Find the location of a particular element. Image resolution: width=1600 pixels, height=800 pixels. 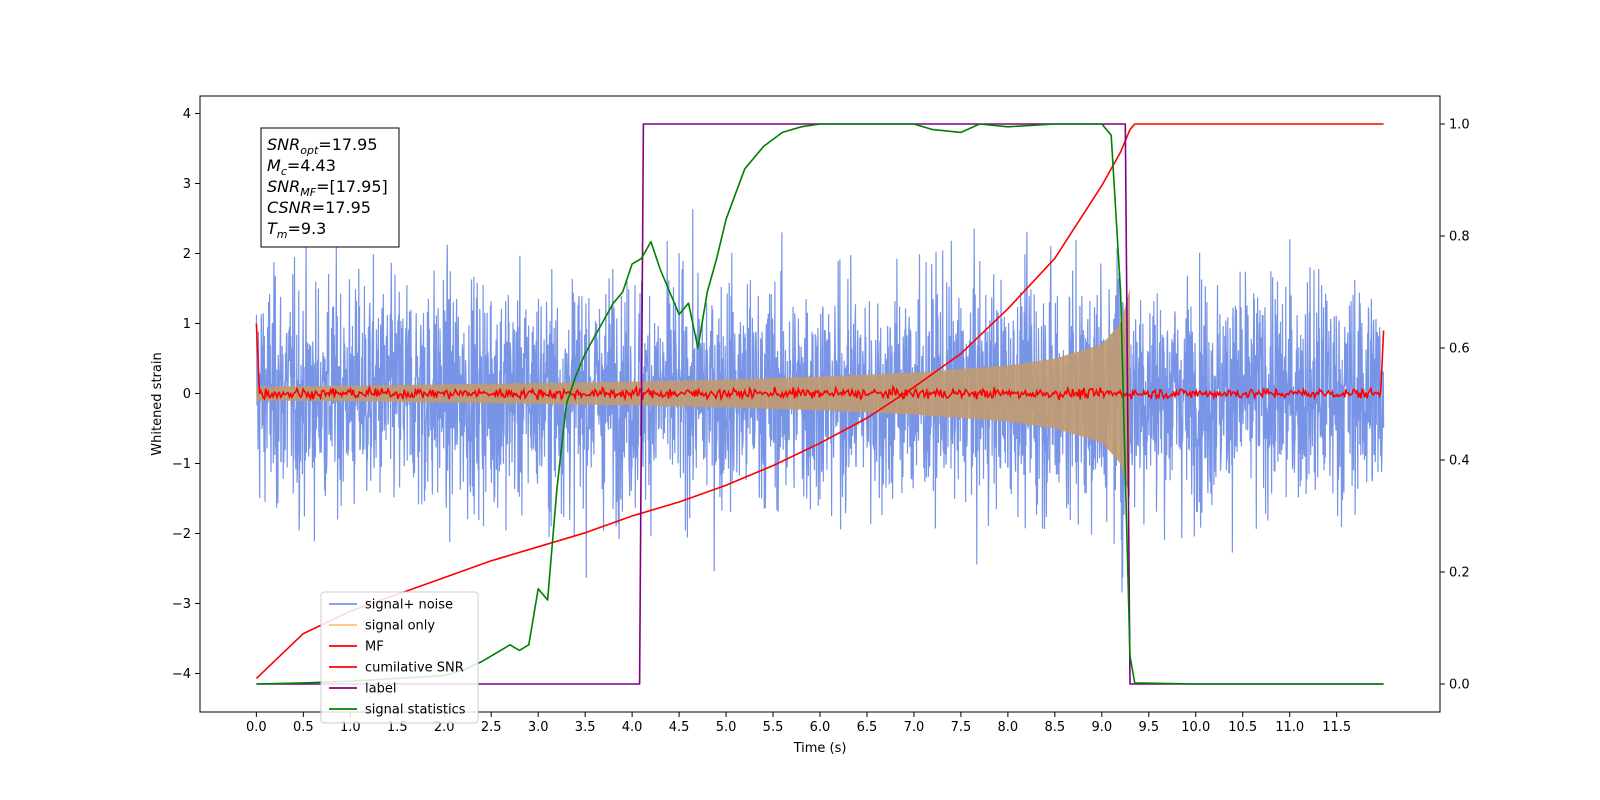

y-tick-label: 4 is located at coordinates (187, 114).